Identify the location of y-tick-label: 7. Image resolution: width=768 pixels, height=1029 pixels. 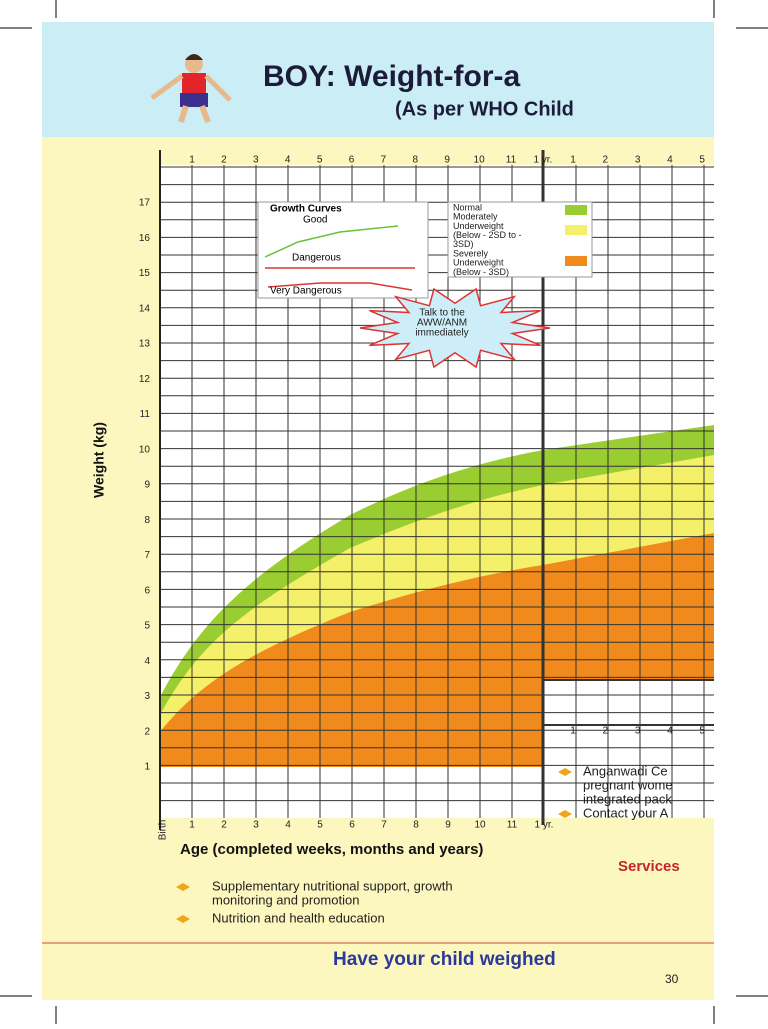
(147, 555).